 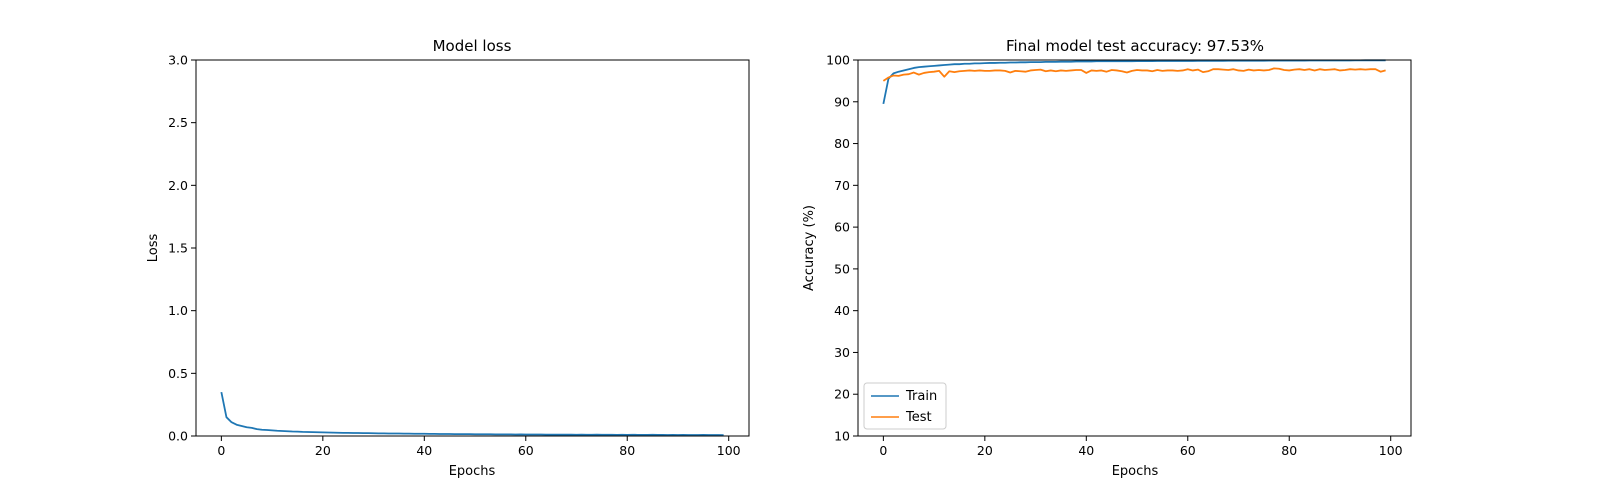 I want to click on accuracy-chart-series-train, so click(x=1134, y=82).